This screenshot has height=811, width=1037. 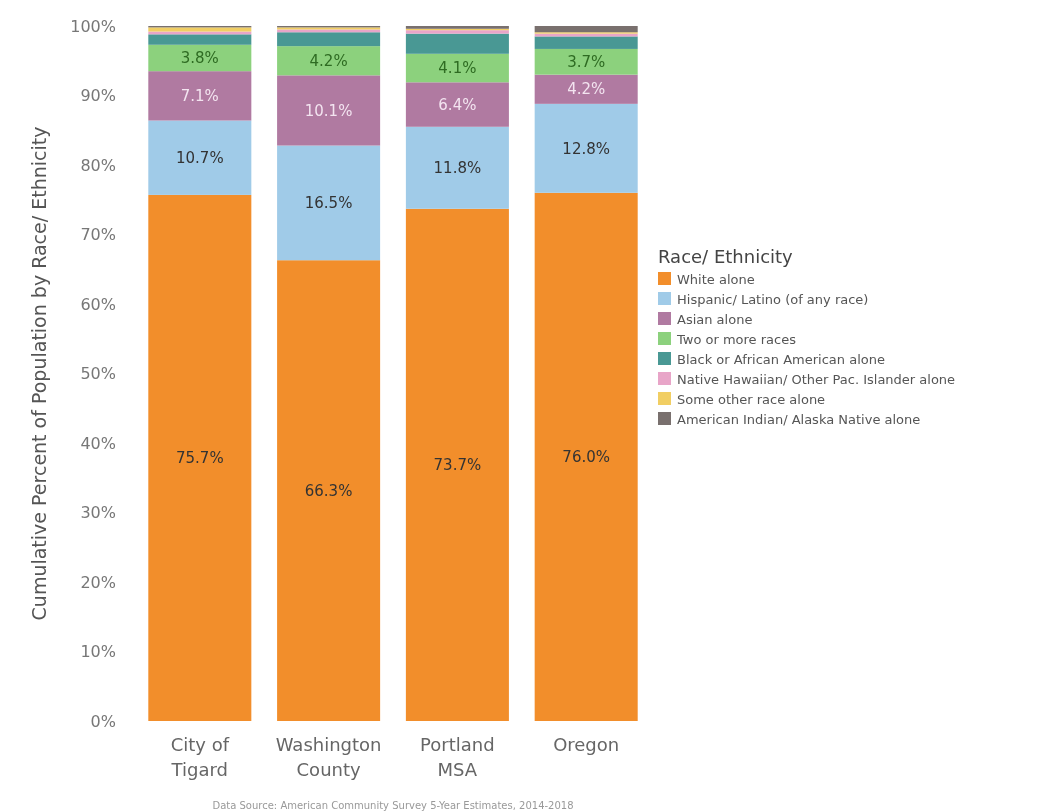 I want to click on legend-title: Race/ Ethnicity, so click(x=726, y=256).